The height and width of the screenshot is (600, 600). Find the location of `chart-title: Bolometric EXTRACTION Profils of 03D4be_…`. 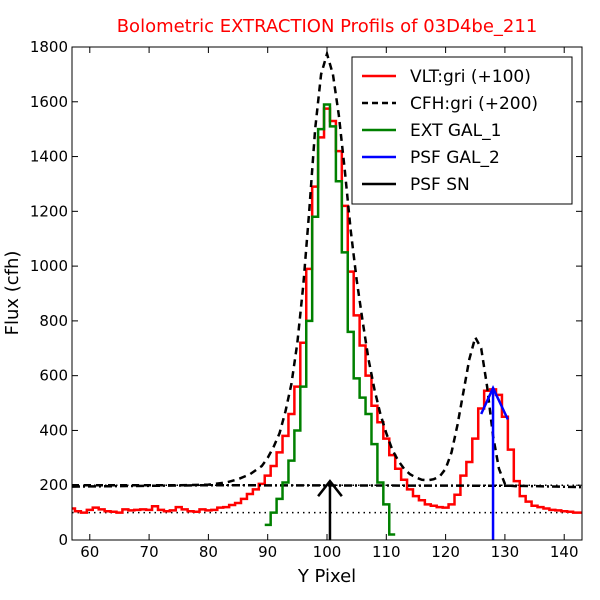

chart-title: Bolometric EXTRACTION Profils of 03D4be_… is located at coordinates (327, 26).